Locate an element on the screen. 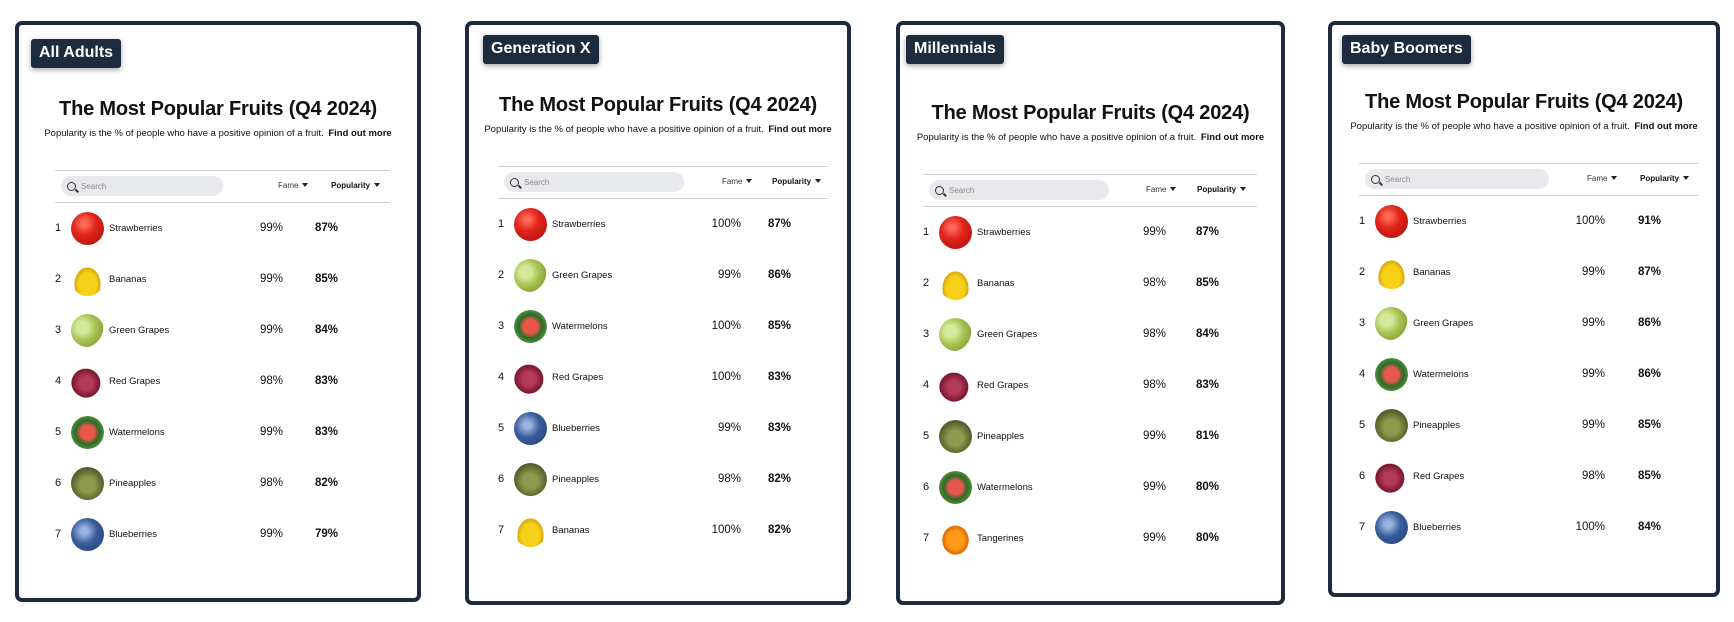 The width and height of the screenshot is (1734, 622). table-row: 5 Watermelons 99% 83% is located at coordinates (222, 432).